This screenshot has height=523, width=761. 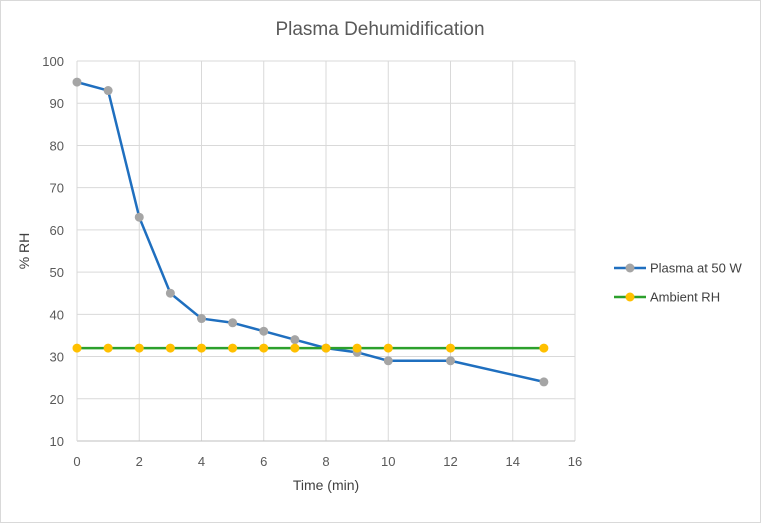 What do you see at coordinates (263, 461) in the screenshot?
I see `x-tick-label: 6` at bounding box center [263, 461].